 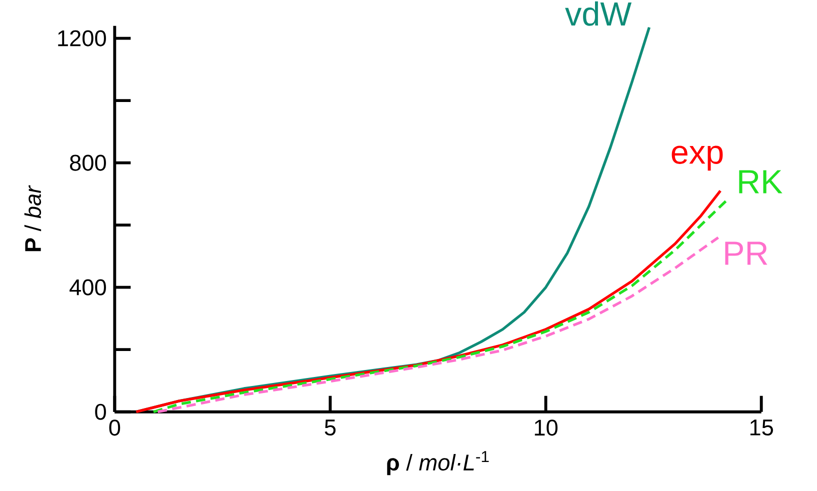 I want to click on series-label: exp, so click(x=697, y=158).